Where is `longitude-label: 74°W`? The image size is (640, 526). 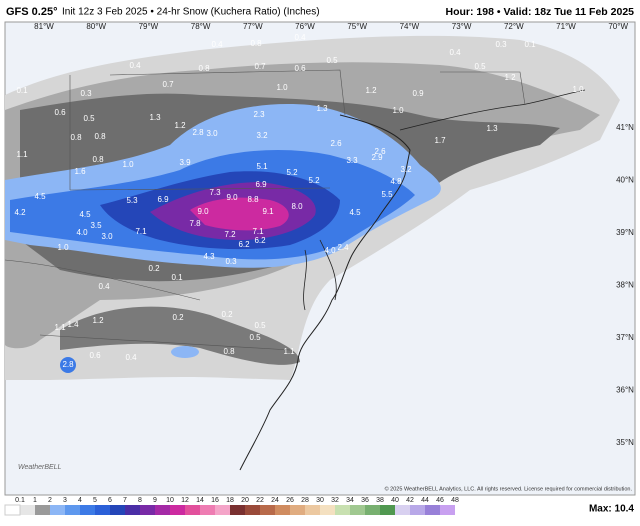 longitude-label: 74°W is located at coordinates (410, 26).